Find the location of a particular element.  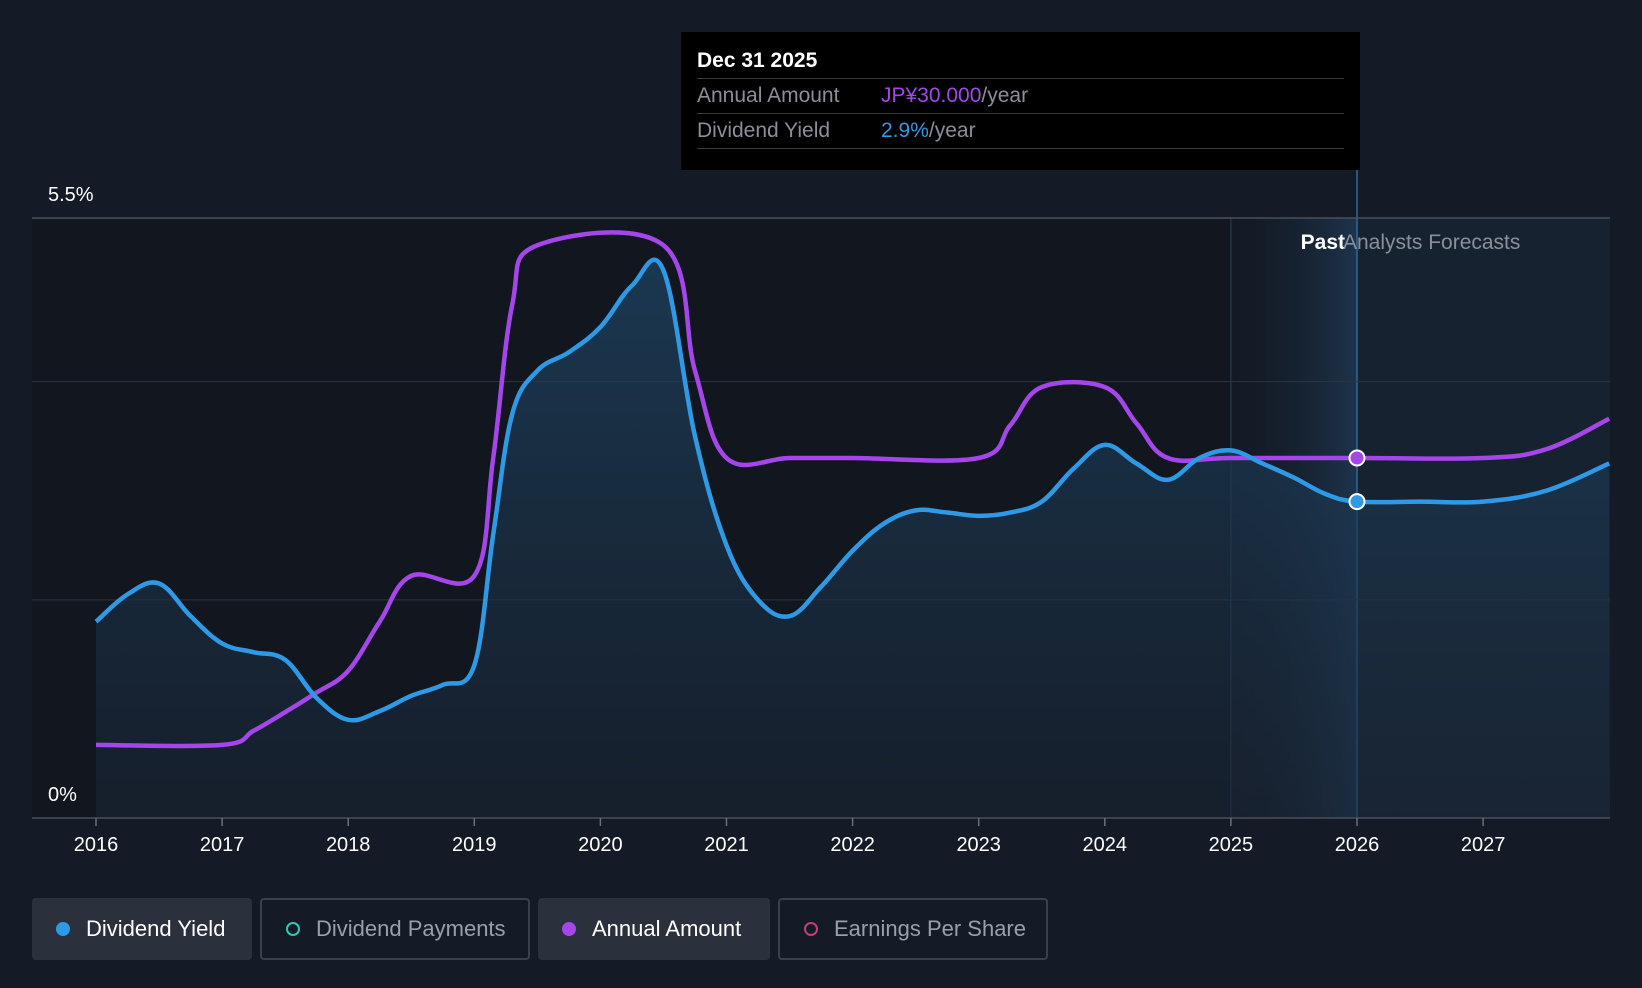

dividend-yield-dot-icon is located at coordinates (63, 929).